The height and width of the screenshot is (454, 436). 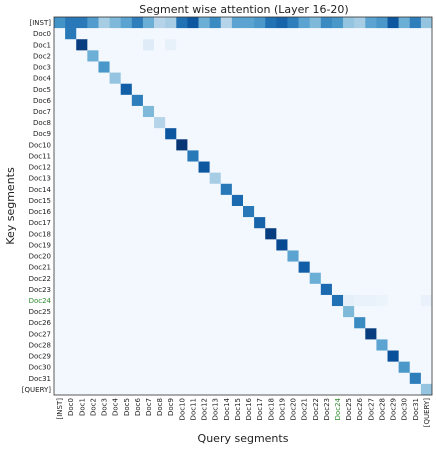 What do you see at coordinates (116, 406) in the screenshot?
I see `x-tick-label: Doc4` at bounding box center [116, 406].